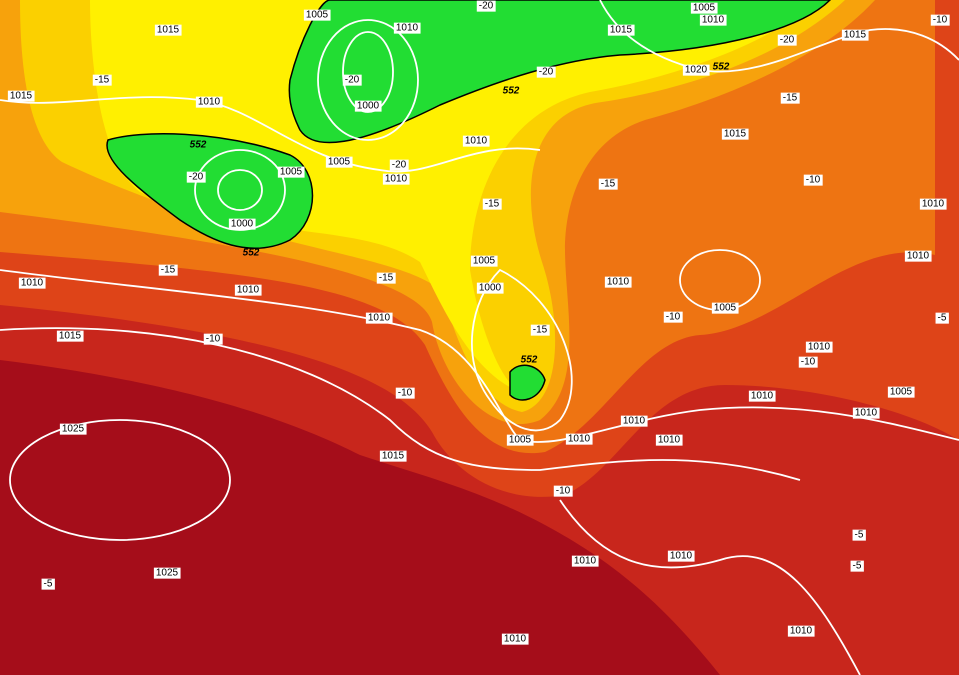 This screenshot has height=675, width=959. I want to click on isobar-label-text: 1025, so click(73, 429).